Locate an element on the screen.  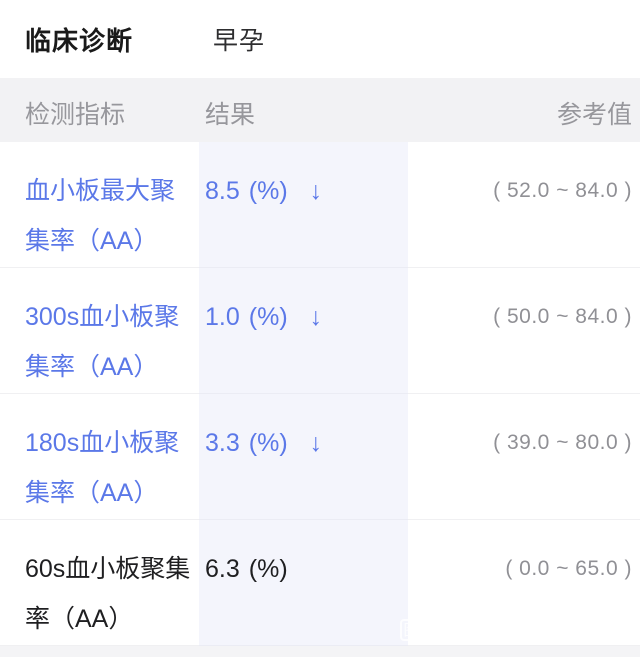
result-value: 6.3 is located at coordinates (222, 569).